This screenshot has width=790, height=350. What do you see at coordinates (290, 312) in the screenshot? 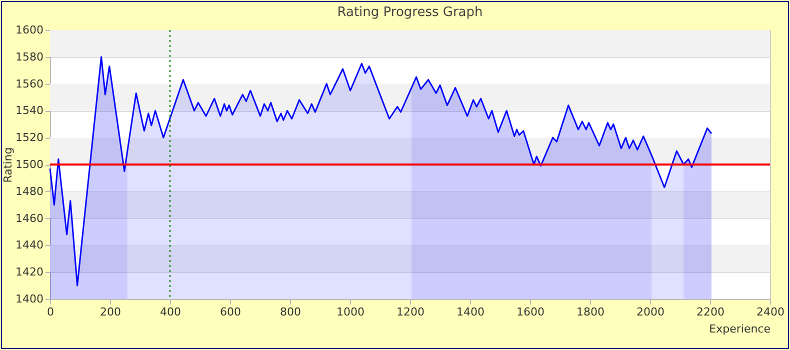
I see `x-tick-label: 800` at bounding box center [290, 312].